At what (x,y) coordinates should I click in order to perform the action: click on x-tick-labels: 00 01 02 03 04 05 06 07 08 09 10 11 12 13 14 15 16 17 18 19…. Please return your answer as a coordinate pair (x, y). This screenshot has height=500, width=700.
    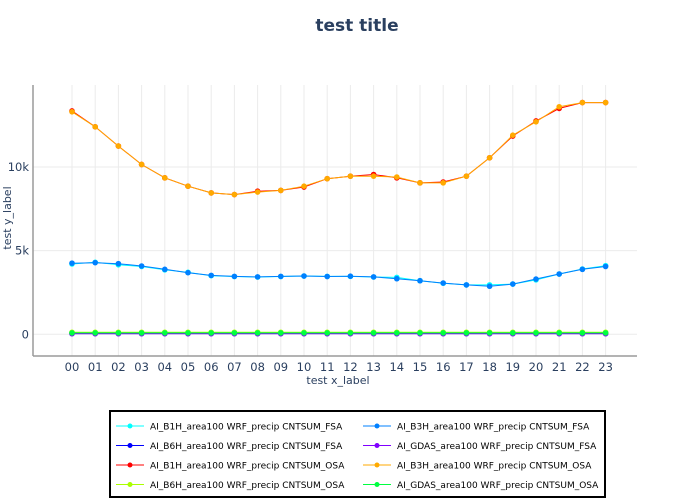
    Looking at the image, I should click on (339, 367).